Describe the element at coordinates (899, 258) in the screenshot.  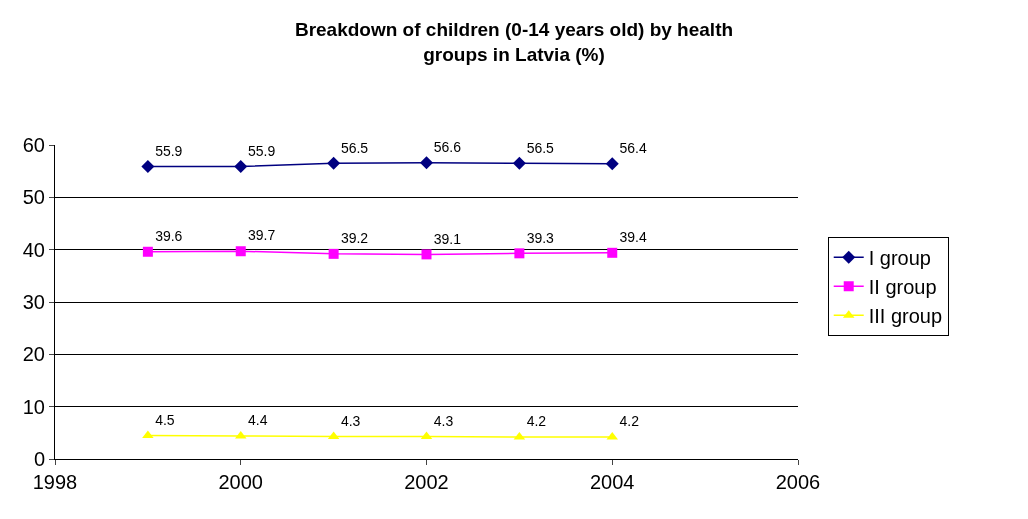
I see `legend-label: I group` at that location.